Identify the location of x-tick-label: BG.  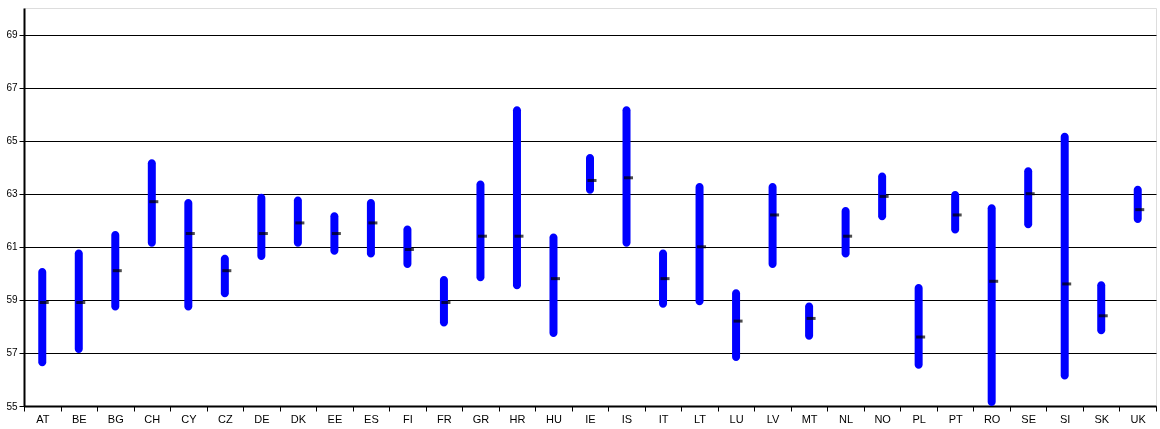
(115, 418).